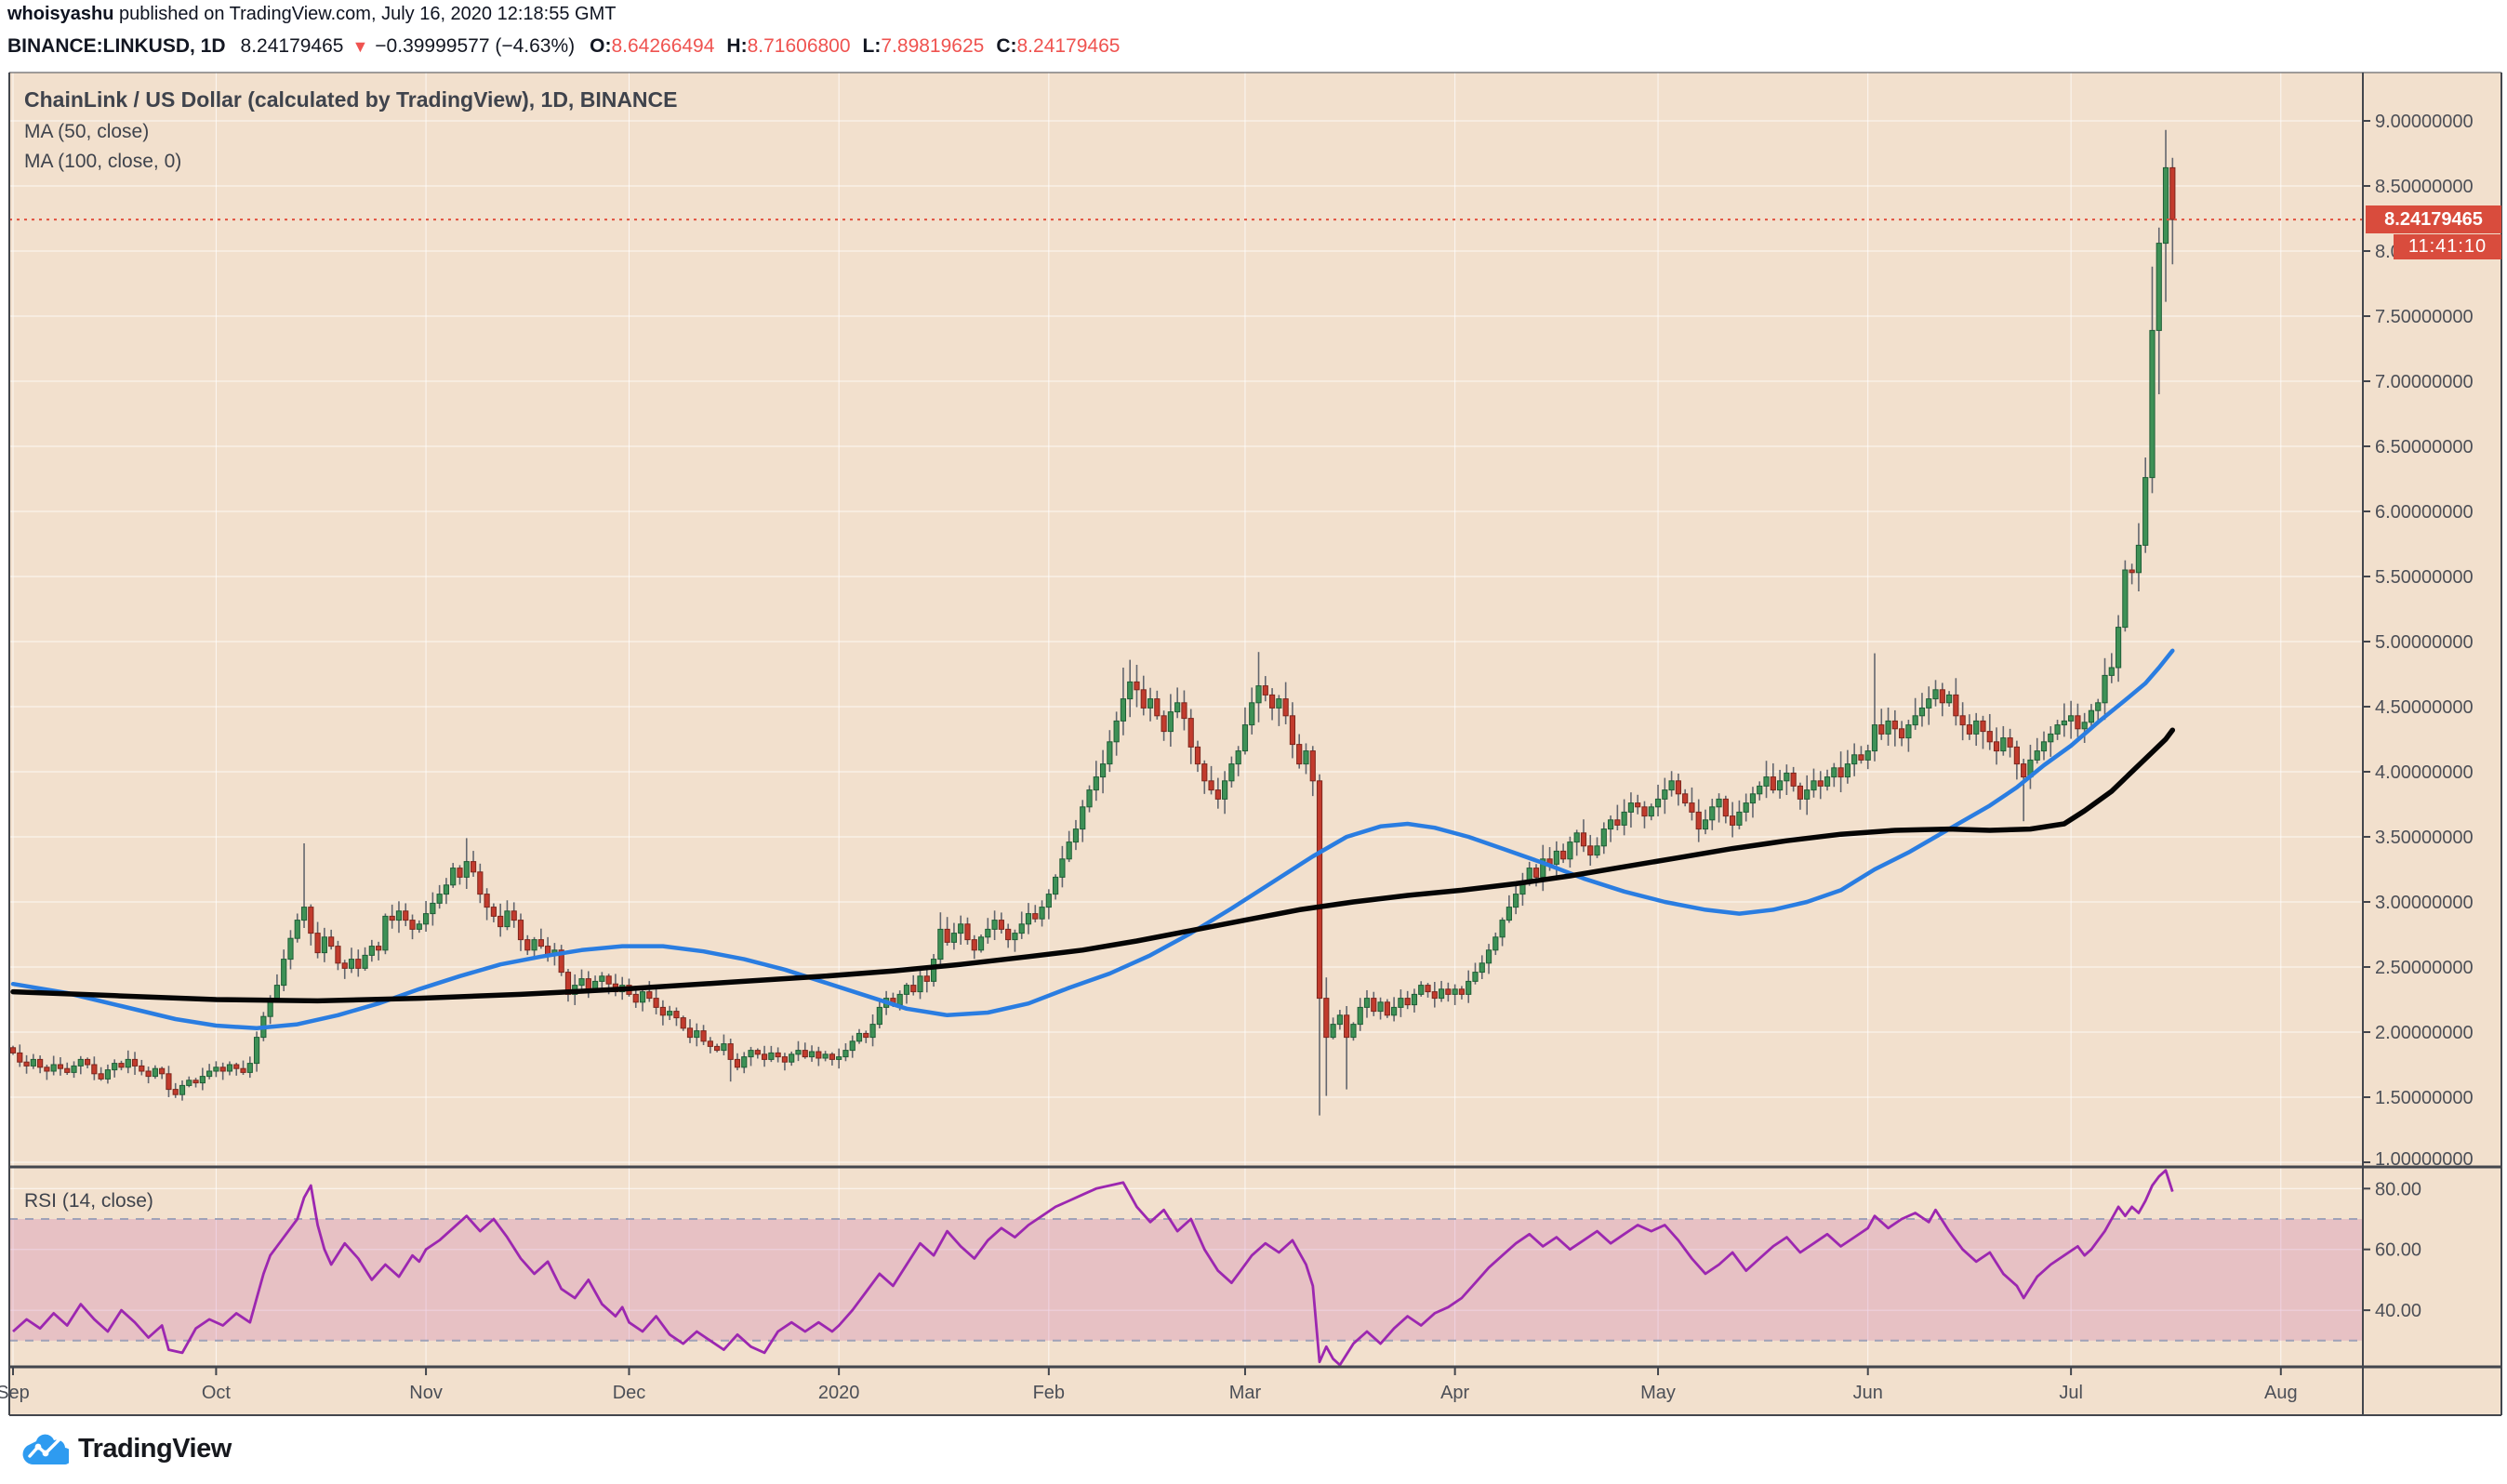  What do you see at coordinates (2424, 512) in the screenshot?
I see `price-tick-label: 6.00000000` at bounding box center [2424, 512].